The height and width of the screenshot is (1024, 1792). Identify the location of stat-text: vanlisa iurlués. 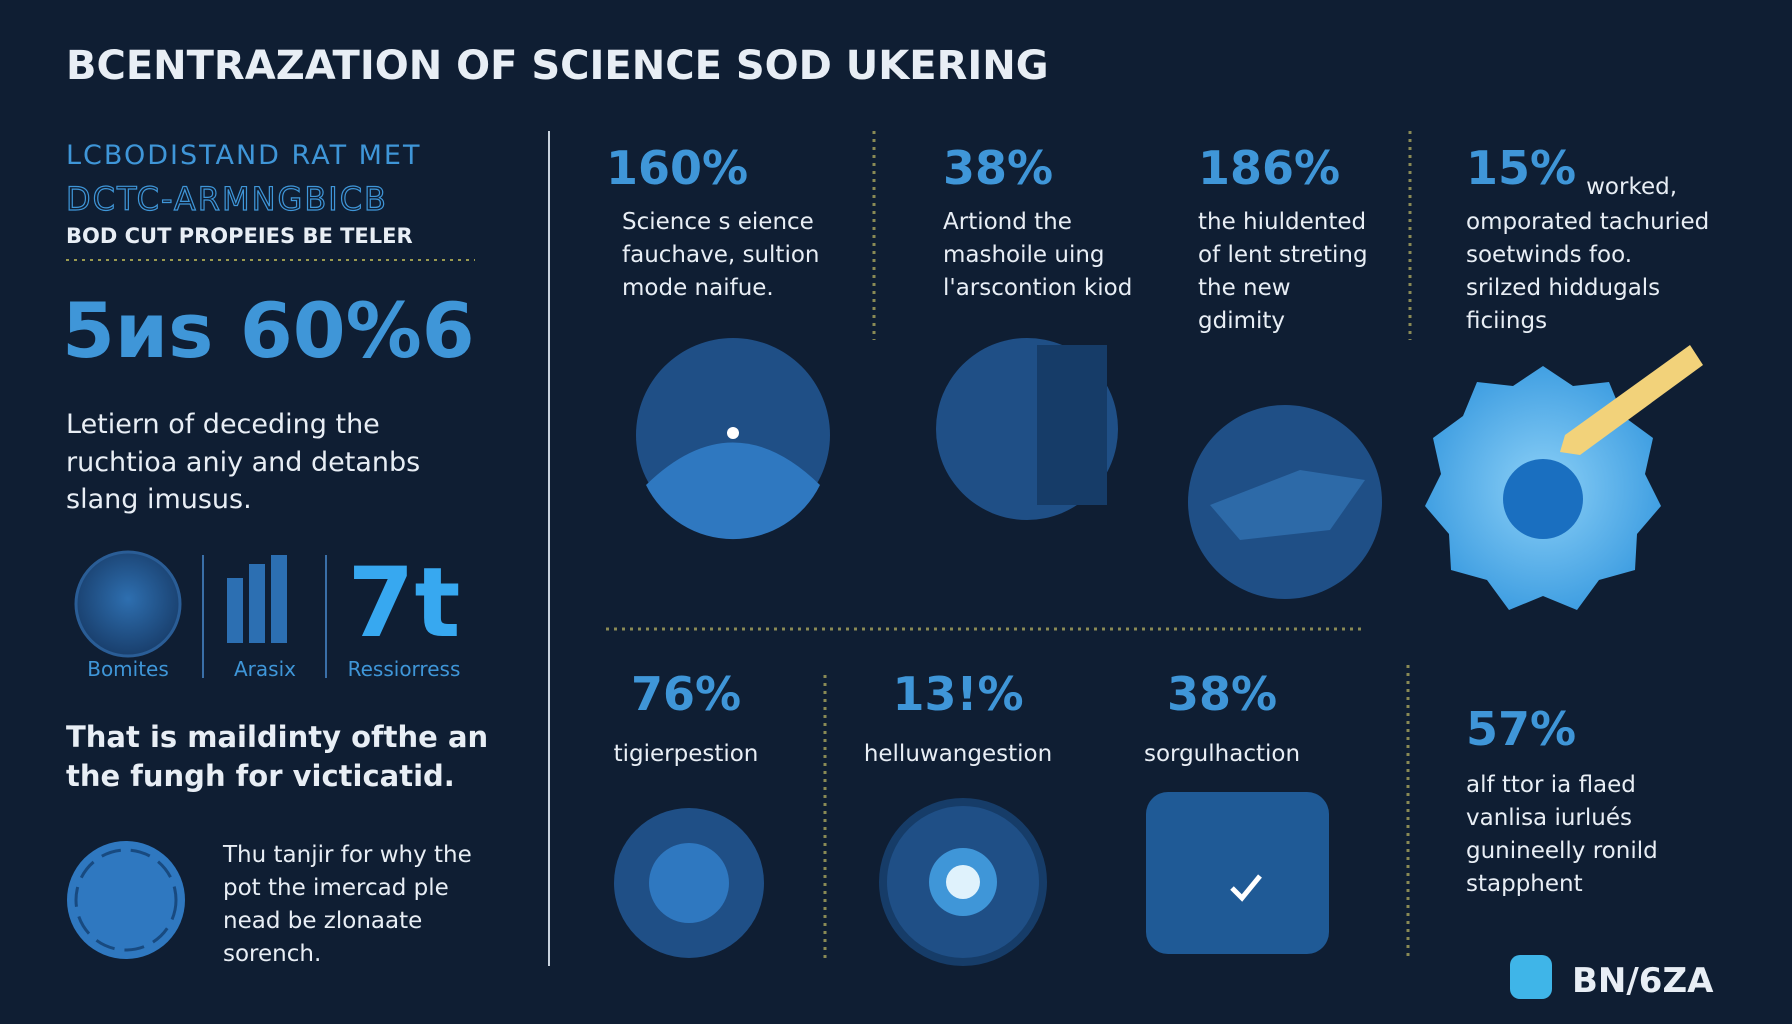
(1549, 818).